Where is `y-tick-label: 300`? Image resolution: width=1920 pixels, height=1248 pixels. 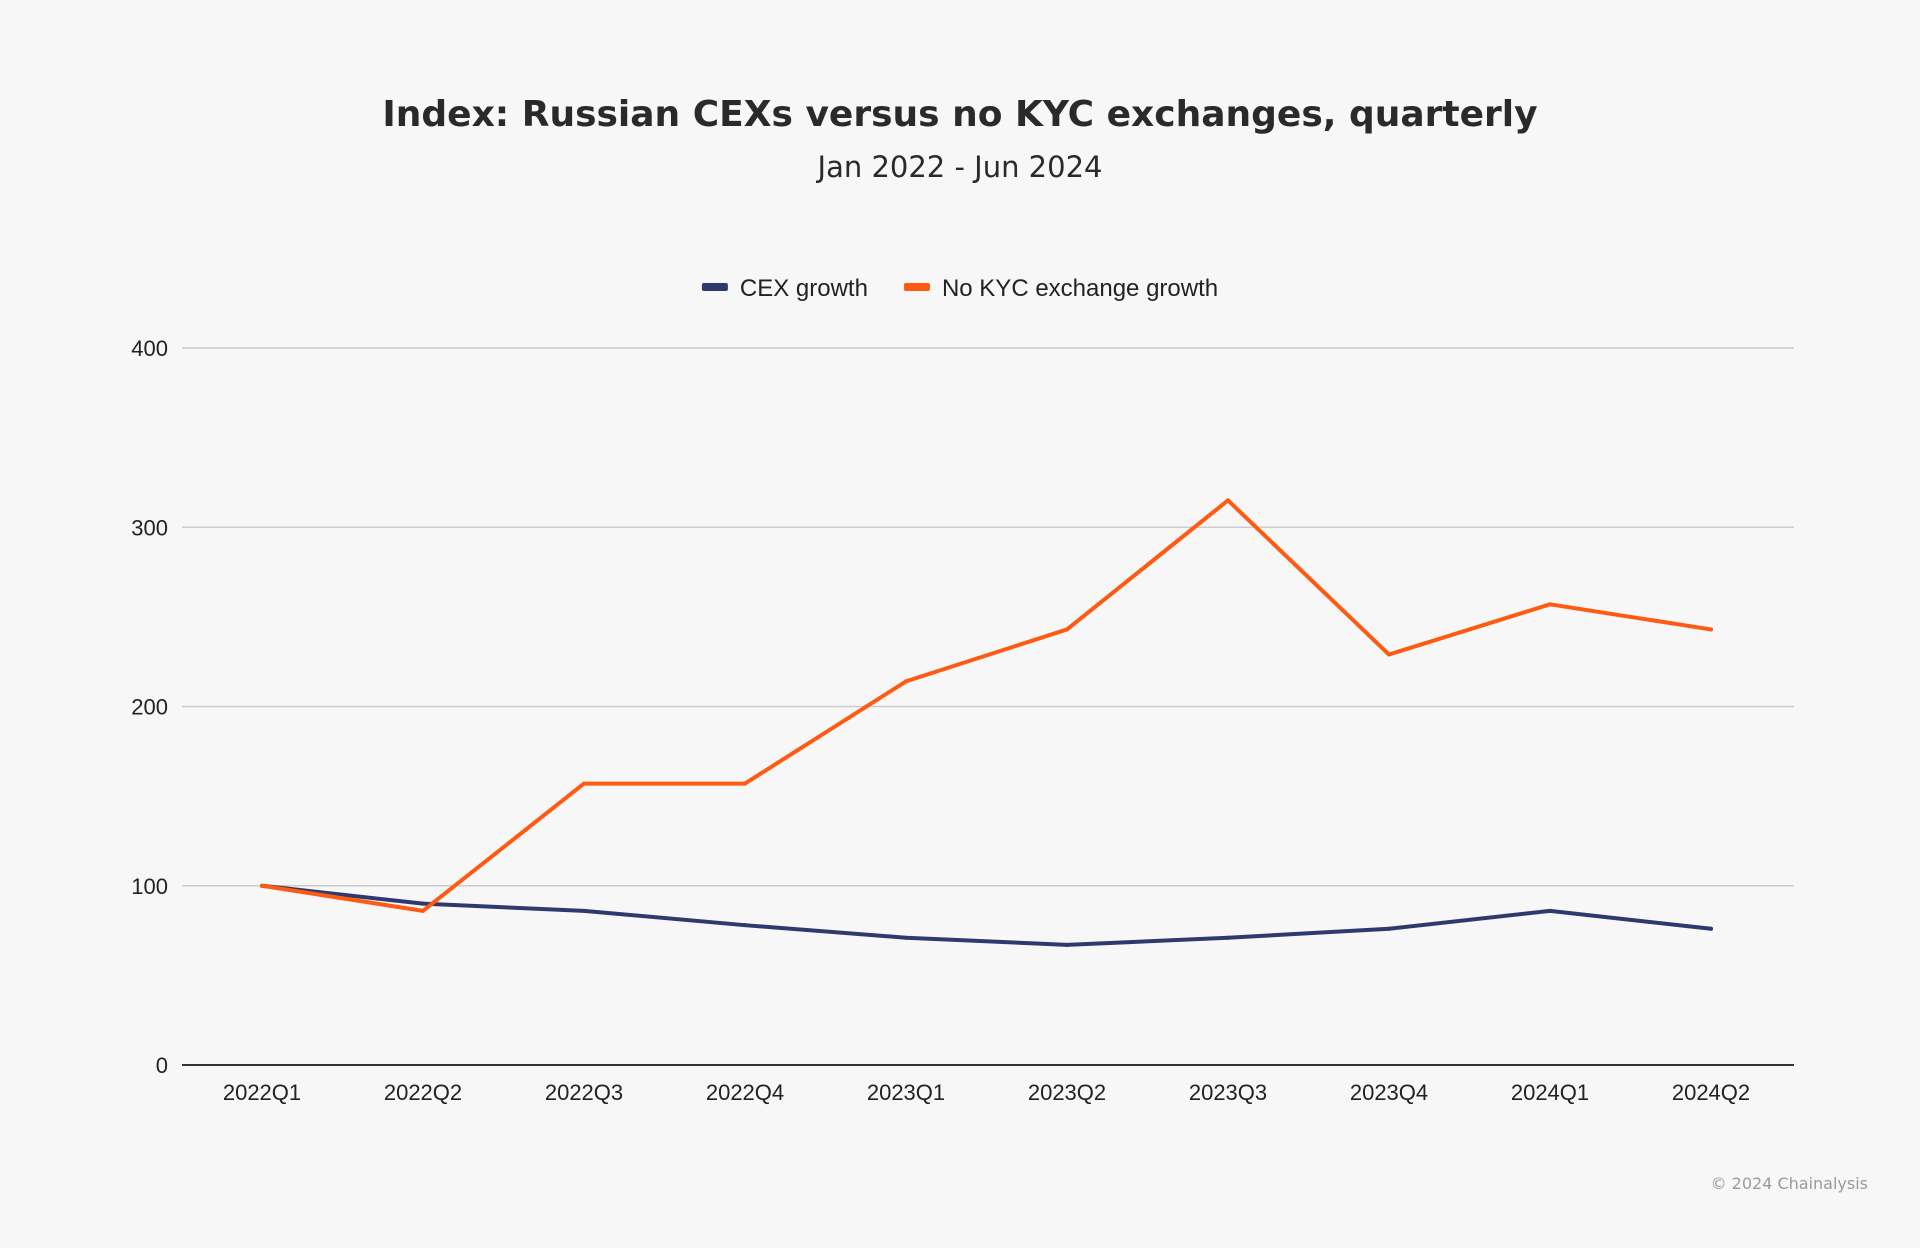 y-tick-label: 300 is located at coordinates (149, 527).